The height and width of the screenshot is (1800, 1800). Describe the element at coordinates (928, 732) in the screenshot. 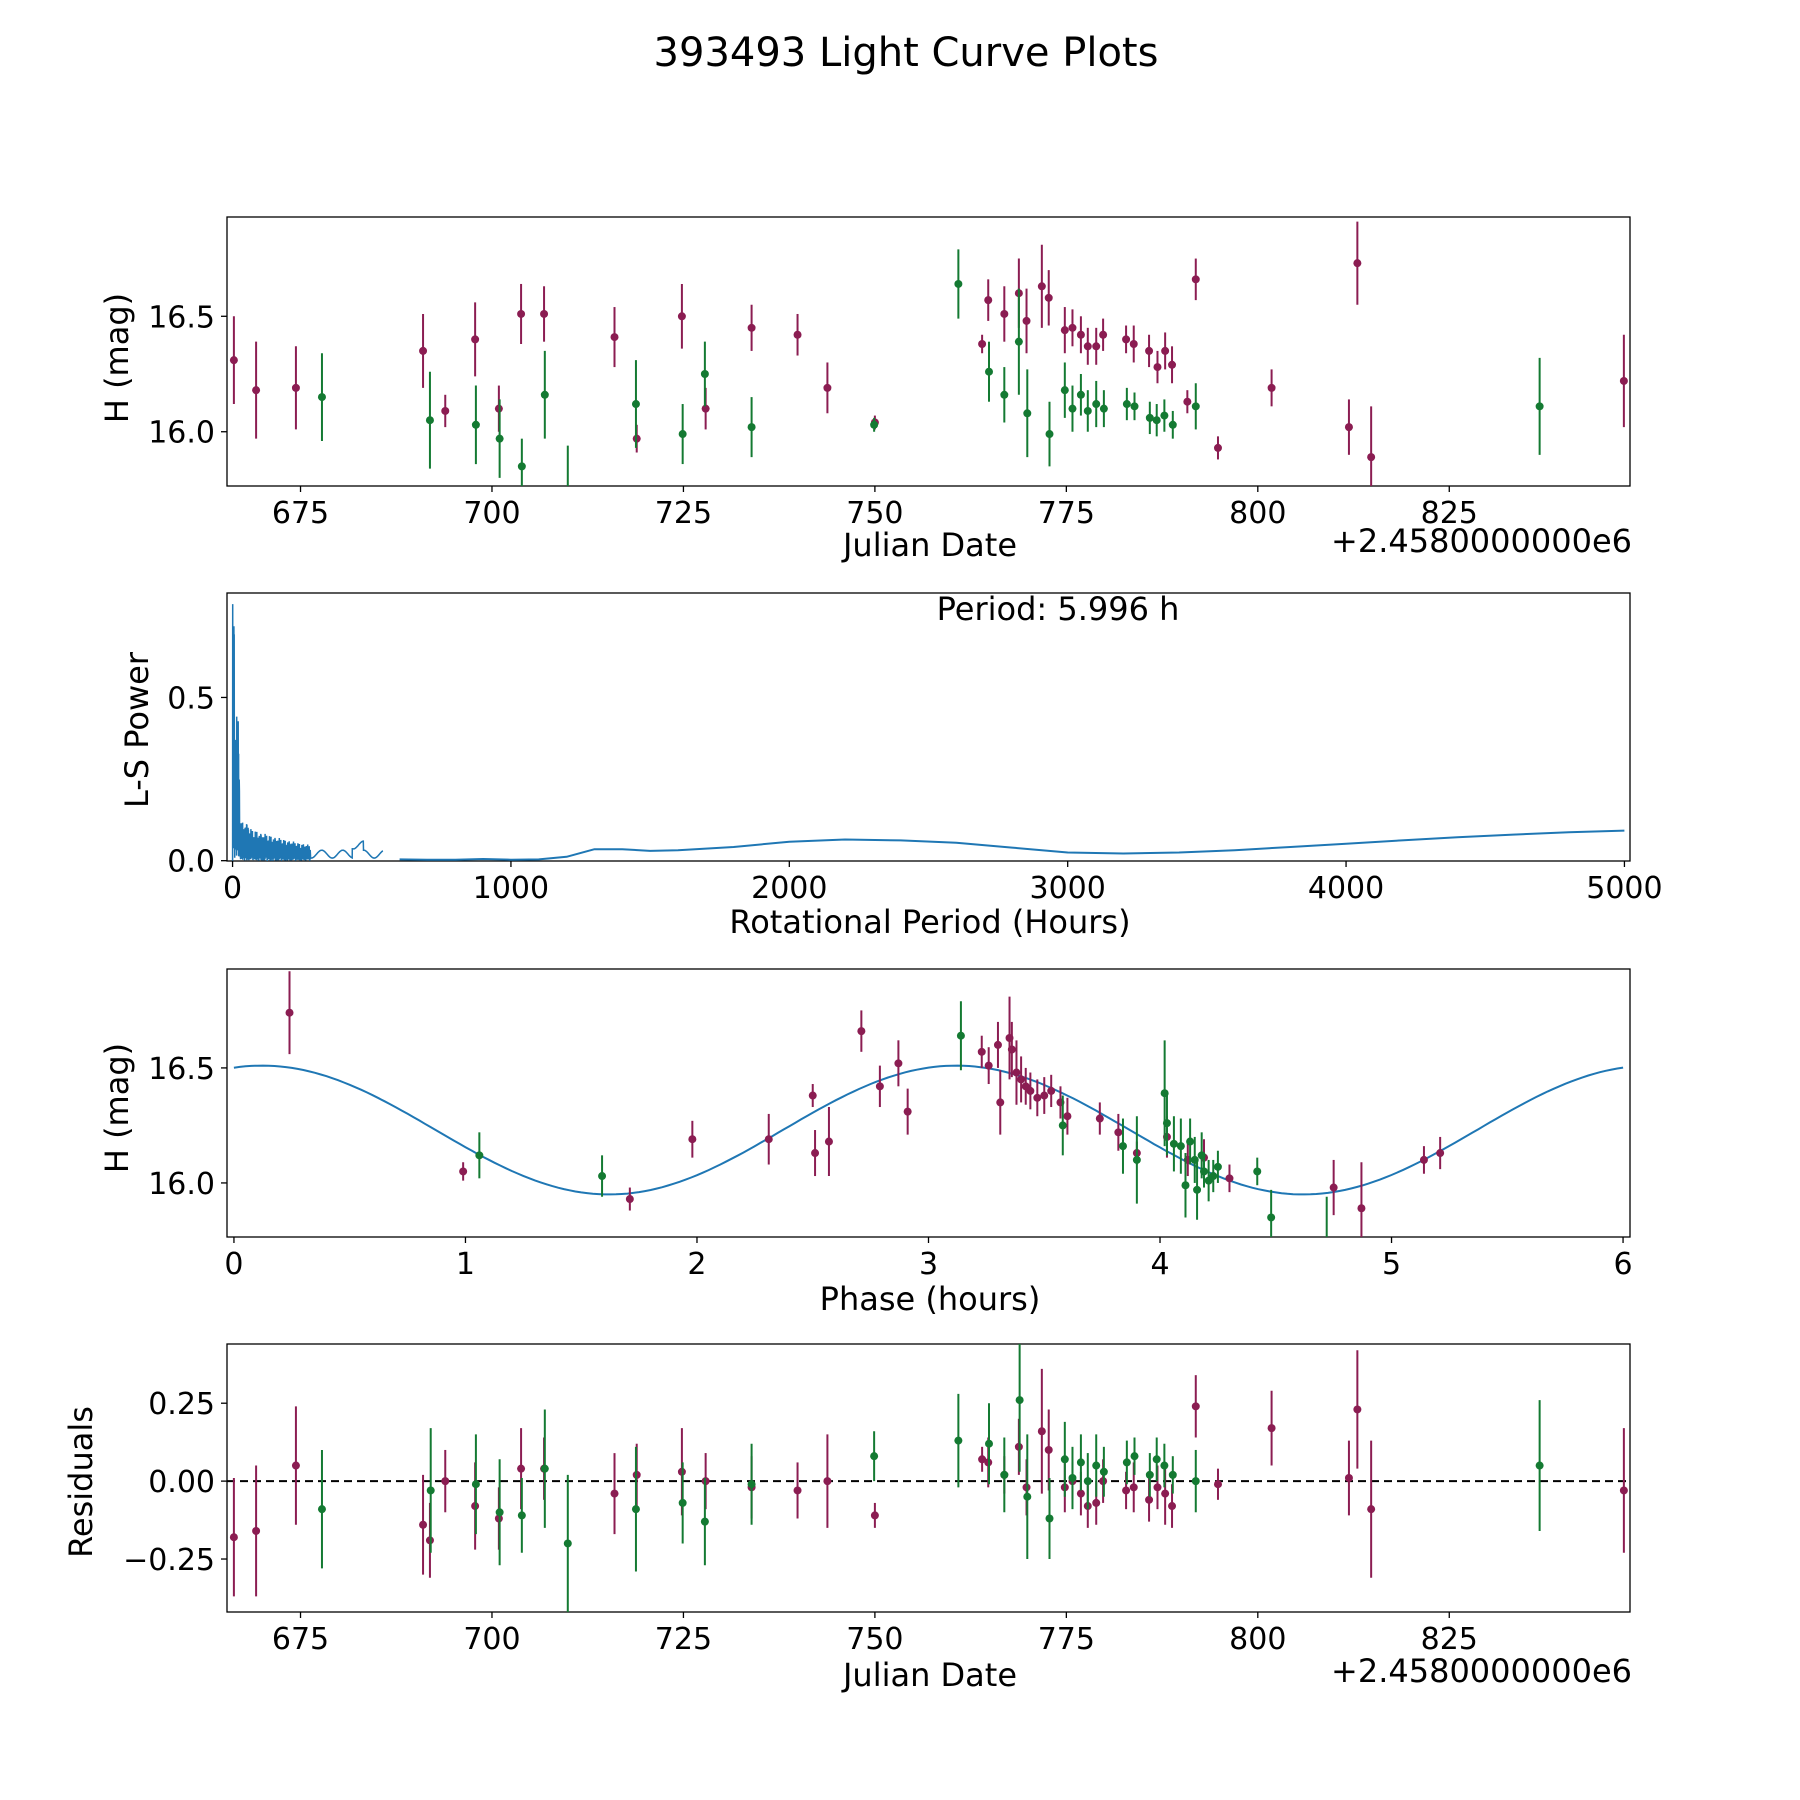

I see `periodogram-plot` at that location.